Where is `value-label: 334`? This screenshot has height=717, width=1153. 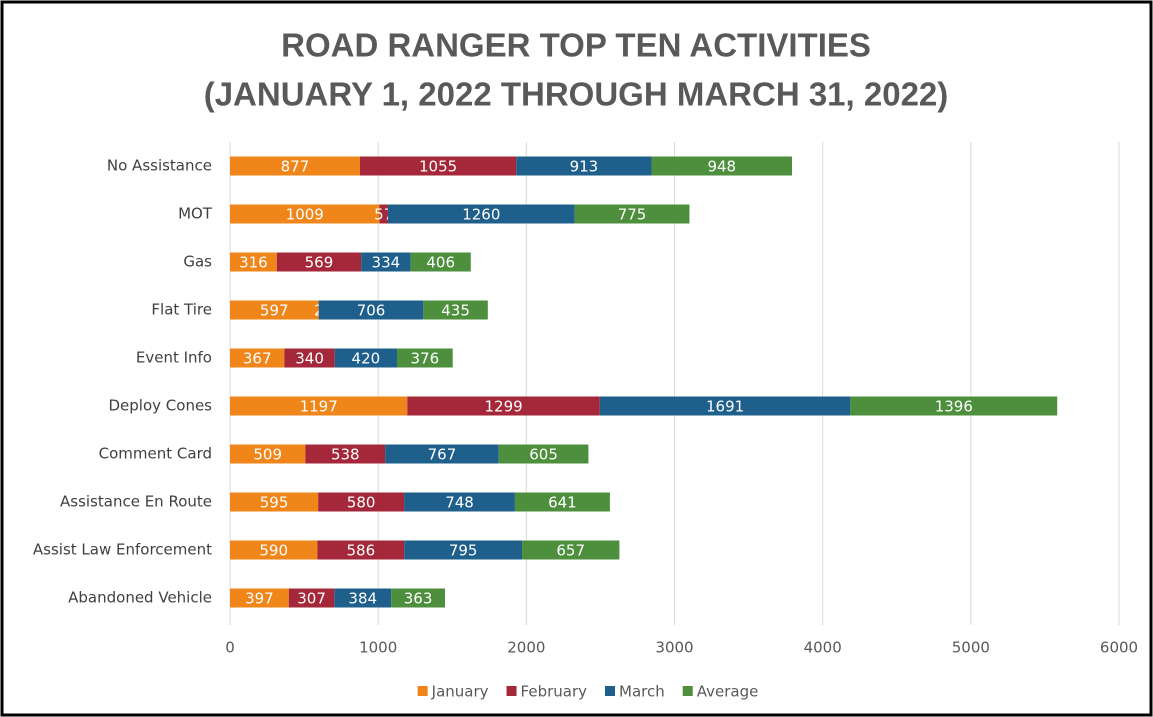
value-label: 334 is located at coordinates (386, 263).